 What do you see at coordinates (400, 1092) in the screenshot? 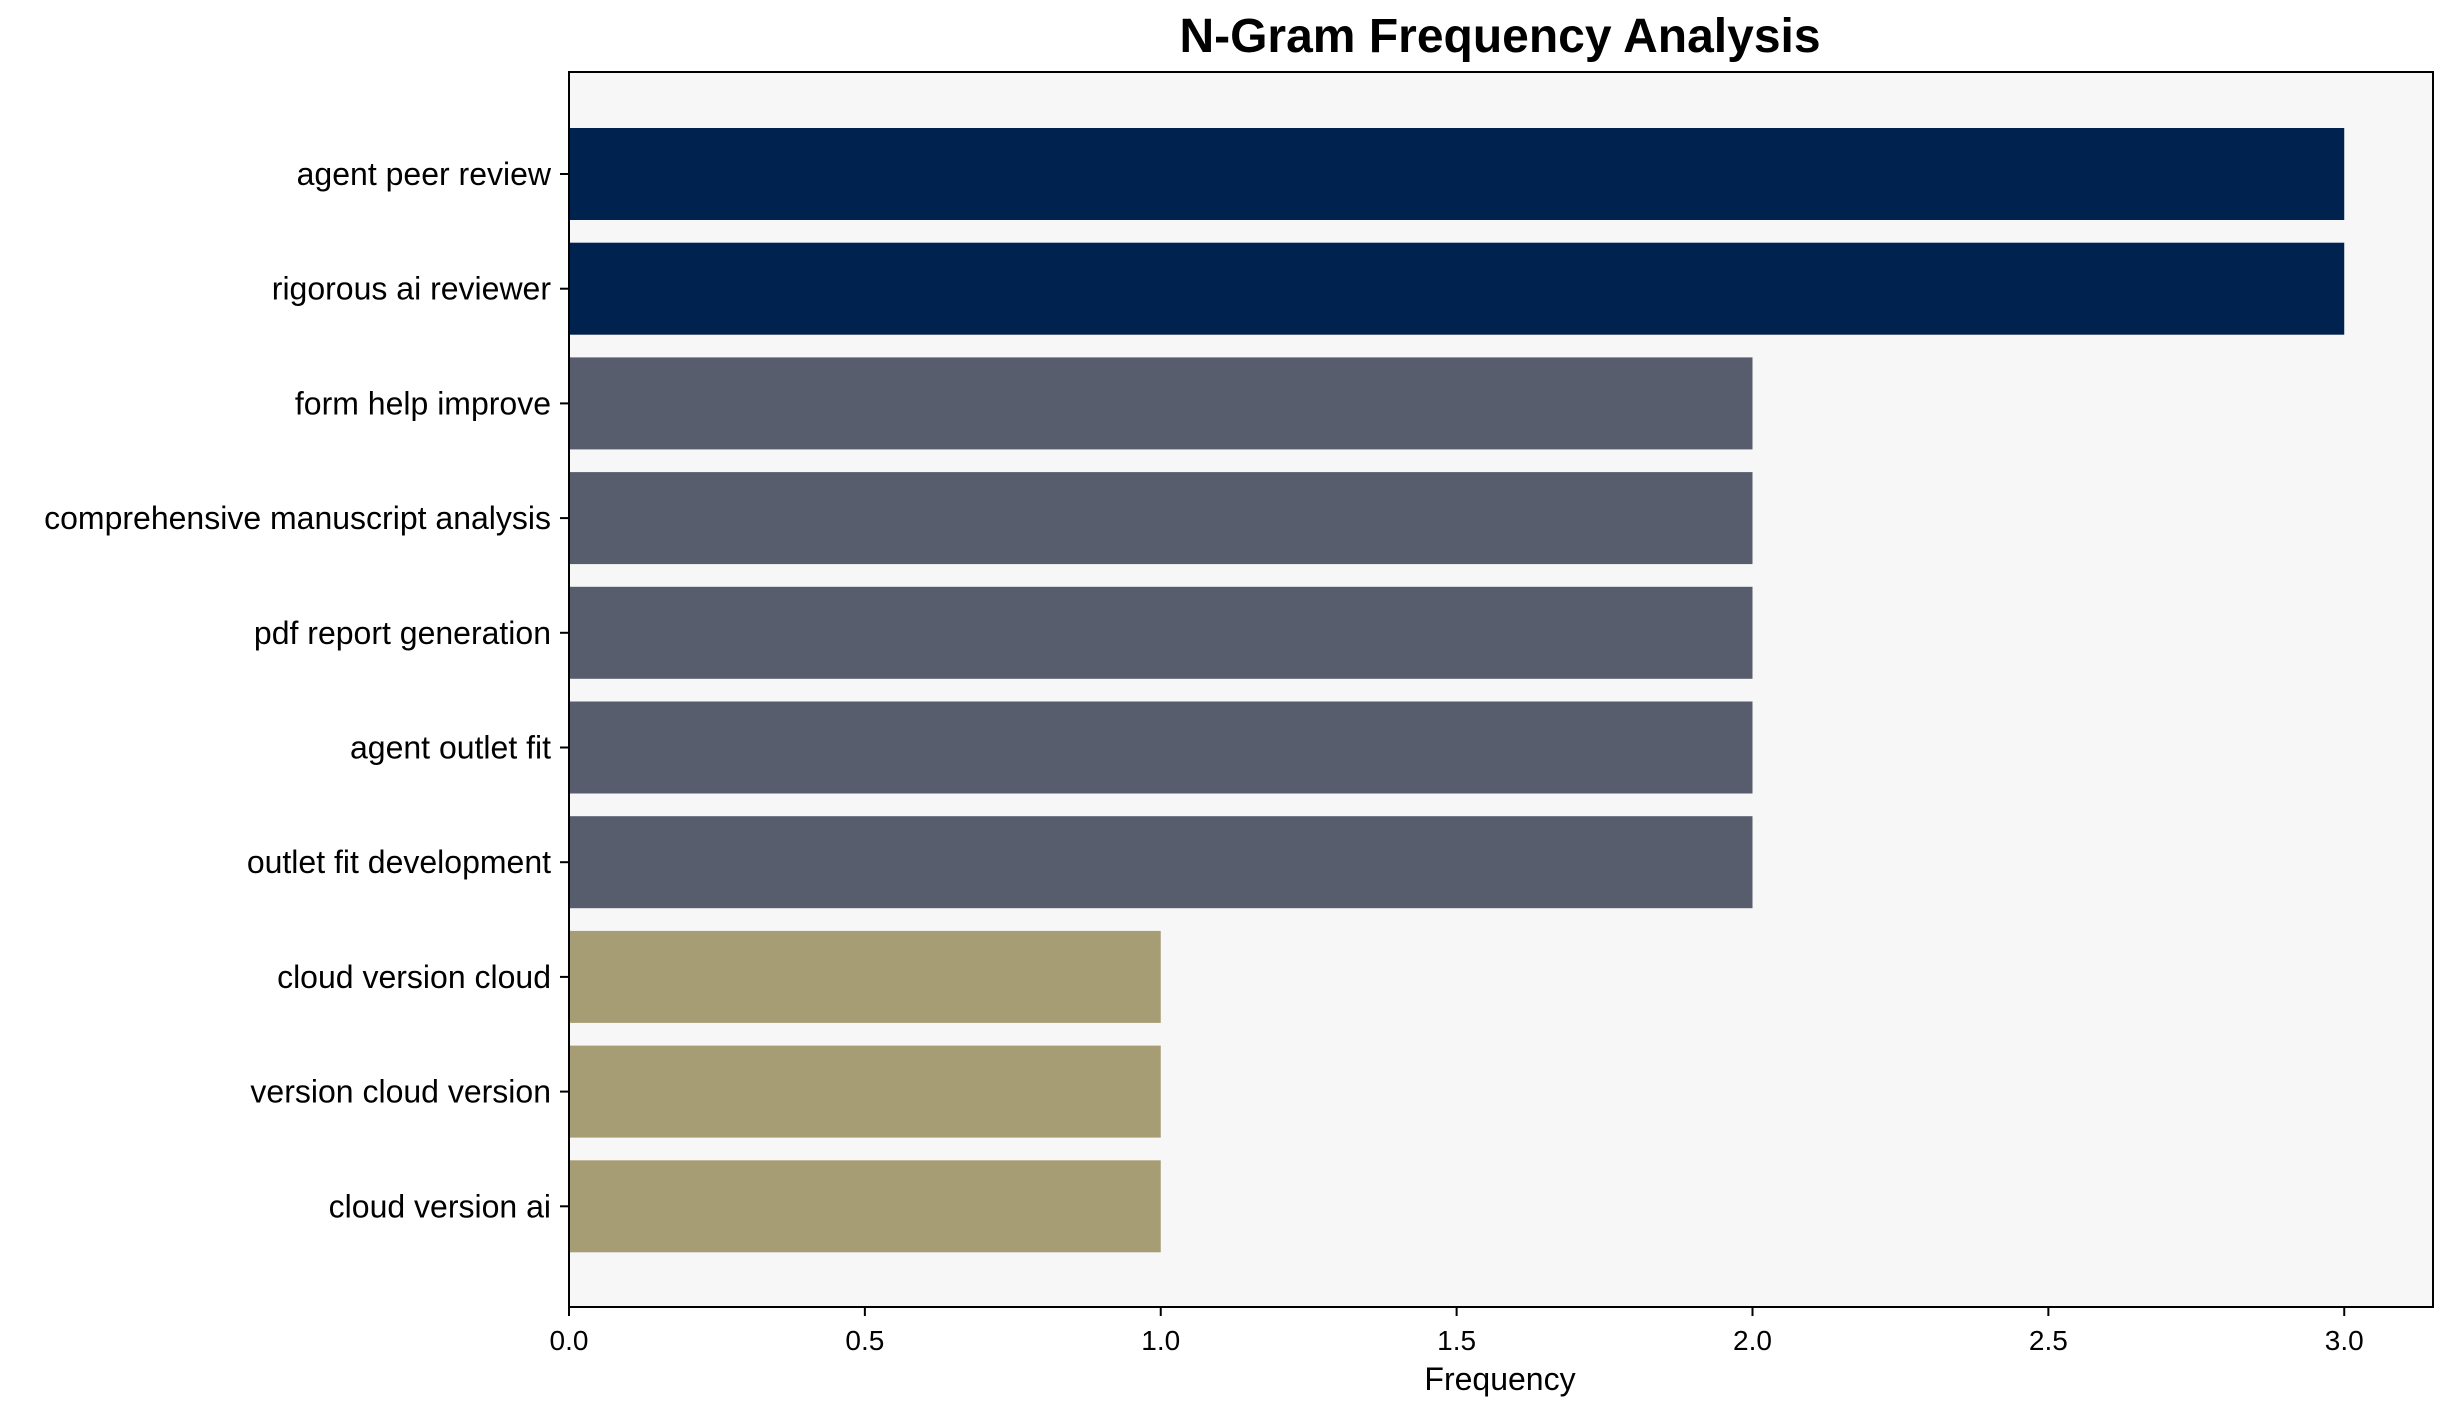
I see `category-label: version cloud version` at bounding box center [400, 1092].